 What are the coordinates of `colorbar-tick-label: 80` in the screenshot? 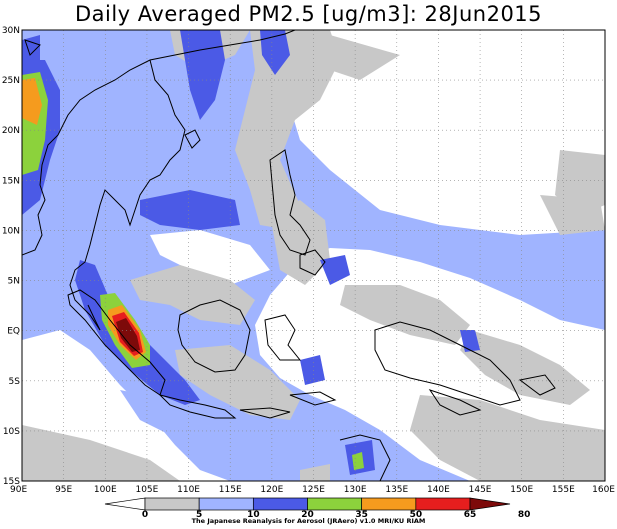 It's located at (524, 515).